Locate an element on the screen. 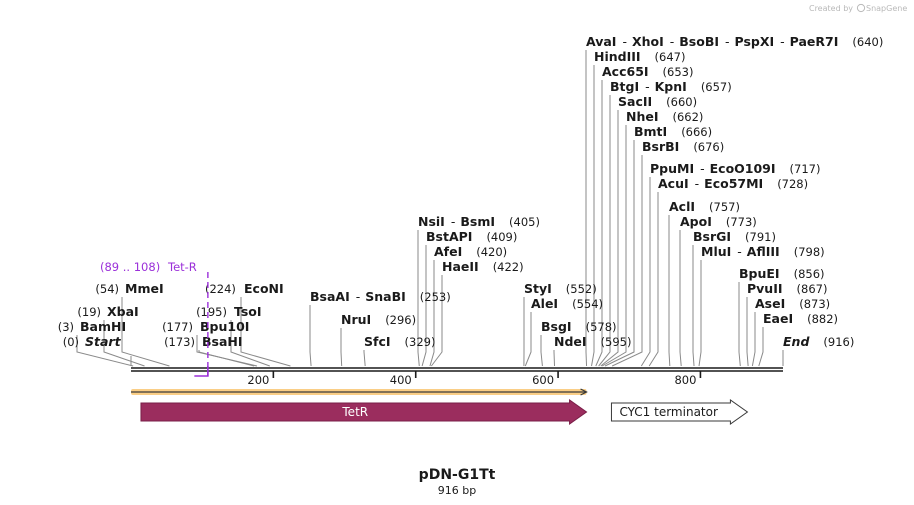 This screenshot has height=505, width=914. site-alei: AleI (554) is located at coordinates (567, 303).